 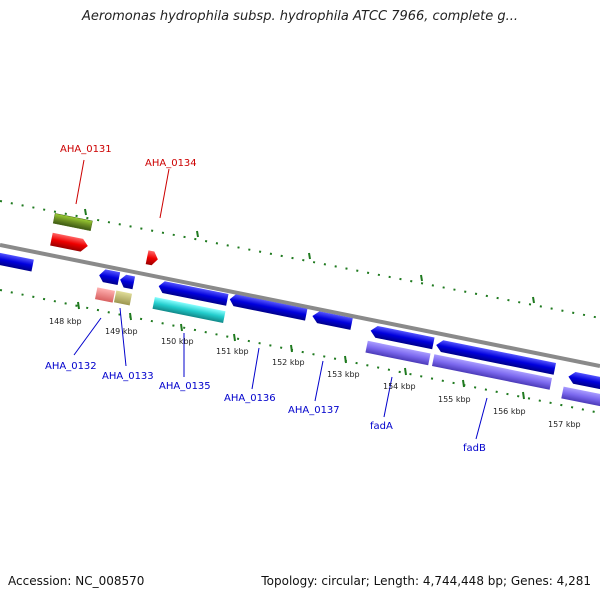 I want to click on tick-label: 155 kbp, so click(x=454, y=399).